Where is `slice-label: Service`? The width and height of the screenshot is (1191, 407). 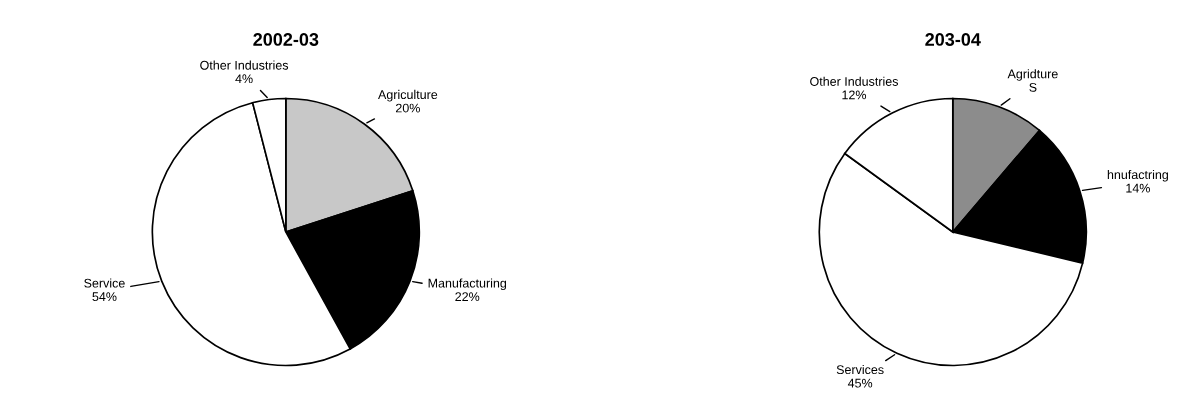 slice-label: Service is located at coordinates (104, 283).